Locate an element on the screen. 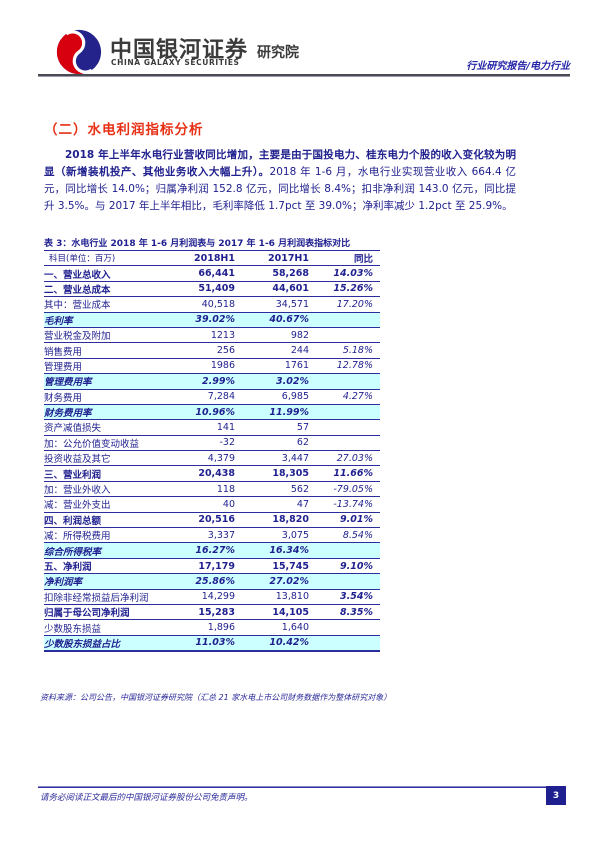 The image size is (600, 848). table-row: 资产减值损失 141 57 is located at coordinates (212, 427).